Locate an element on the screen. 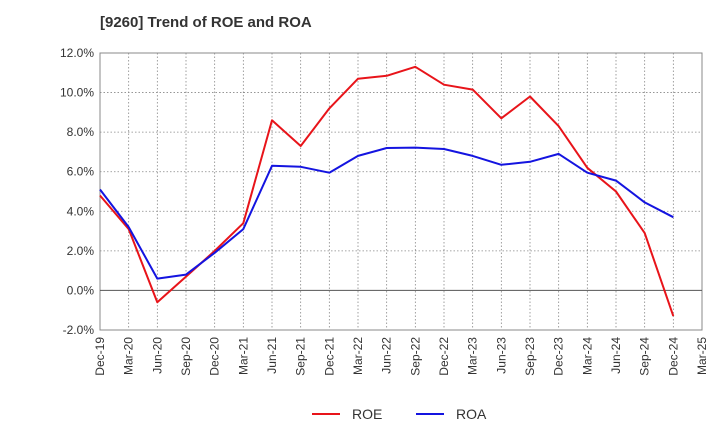  x-tick-label: Mar-25 is located at coordinates (702, 356).